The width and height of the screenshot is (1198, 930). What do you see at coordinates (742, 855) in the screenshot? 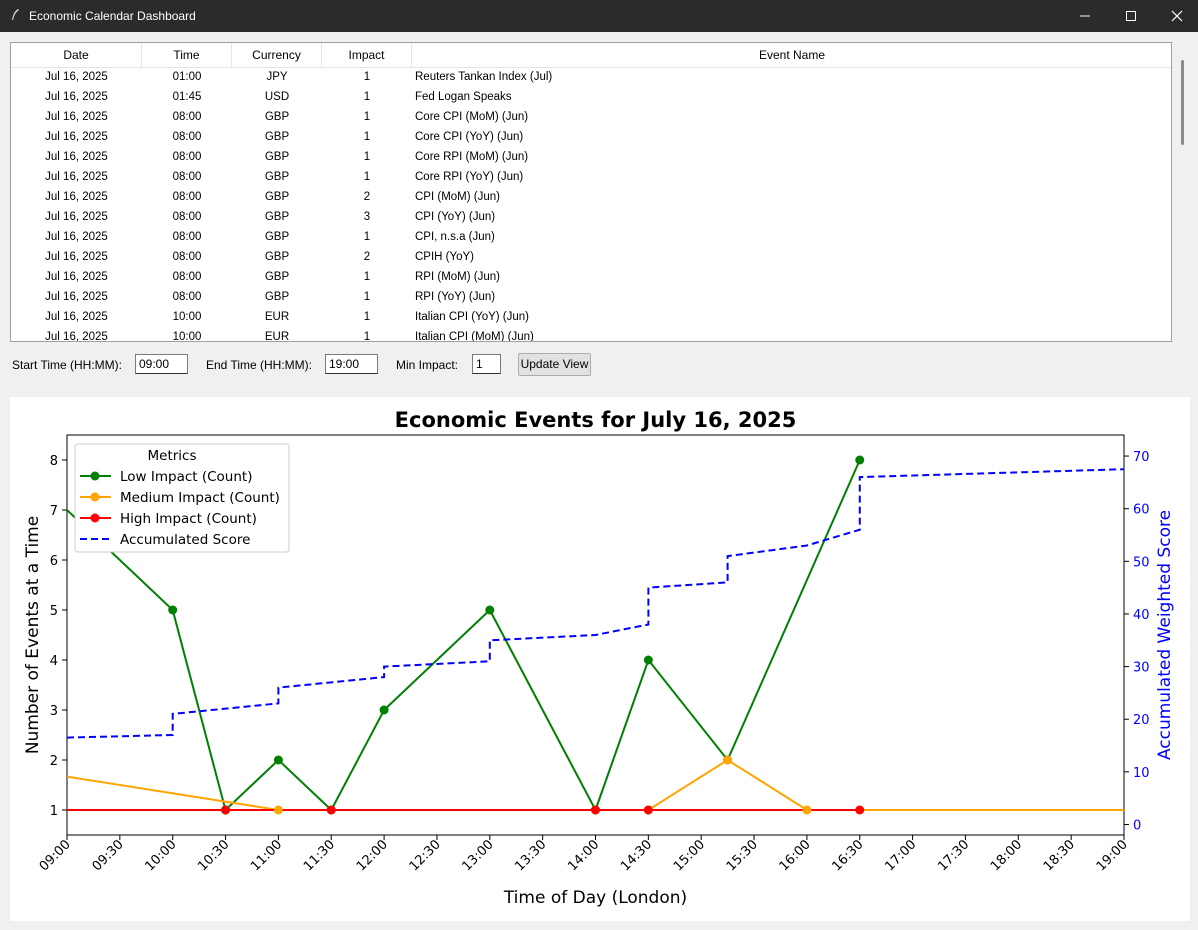
I see `x-tick-label: 15:30` at bounding box center [742, 855].